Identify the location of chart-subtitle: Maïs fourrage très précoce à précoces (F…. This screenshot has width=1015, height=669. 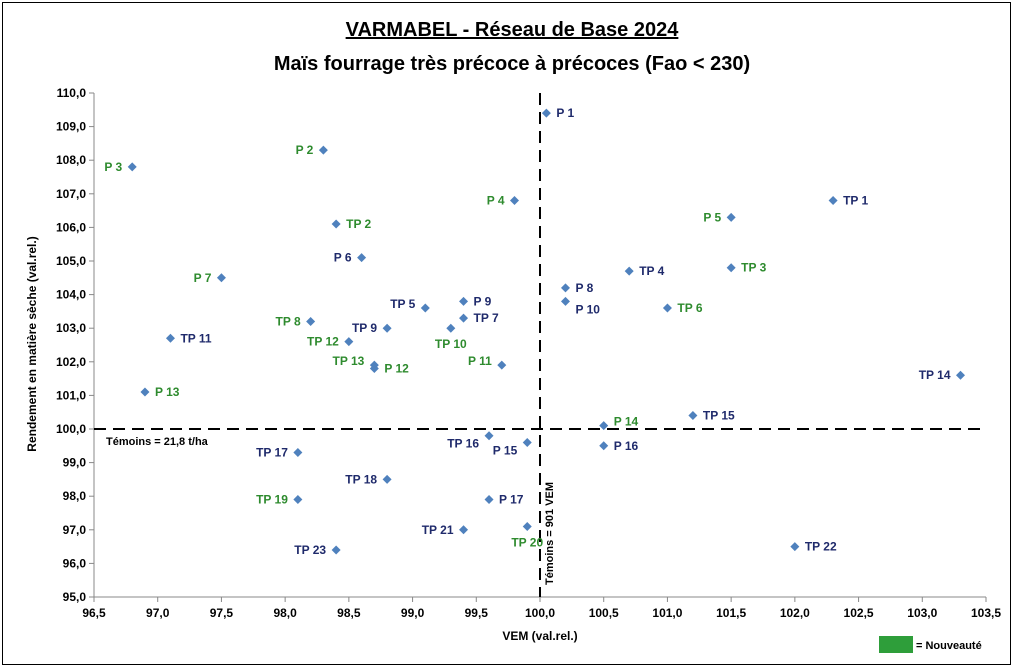
(512, 64).